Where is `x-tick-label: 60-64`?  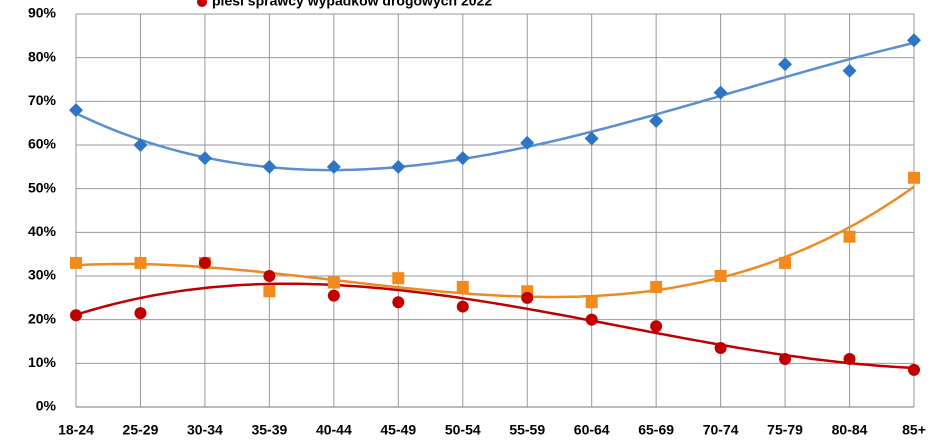
x-tick-label: 60-64 is located at coordinates (592, 430).